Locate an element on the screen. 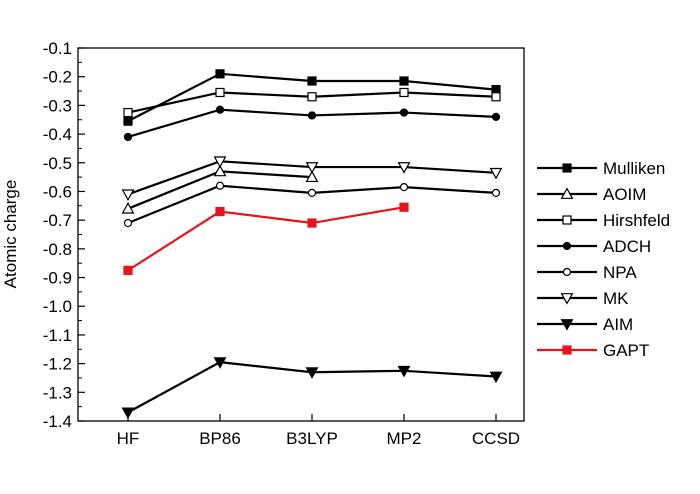 The image size is (700, 494). legend-label: ADCH is located at coordinates (627, 246).